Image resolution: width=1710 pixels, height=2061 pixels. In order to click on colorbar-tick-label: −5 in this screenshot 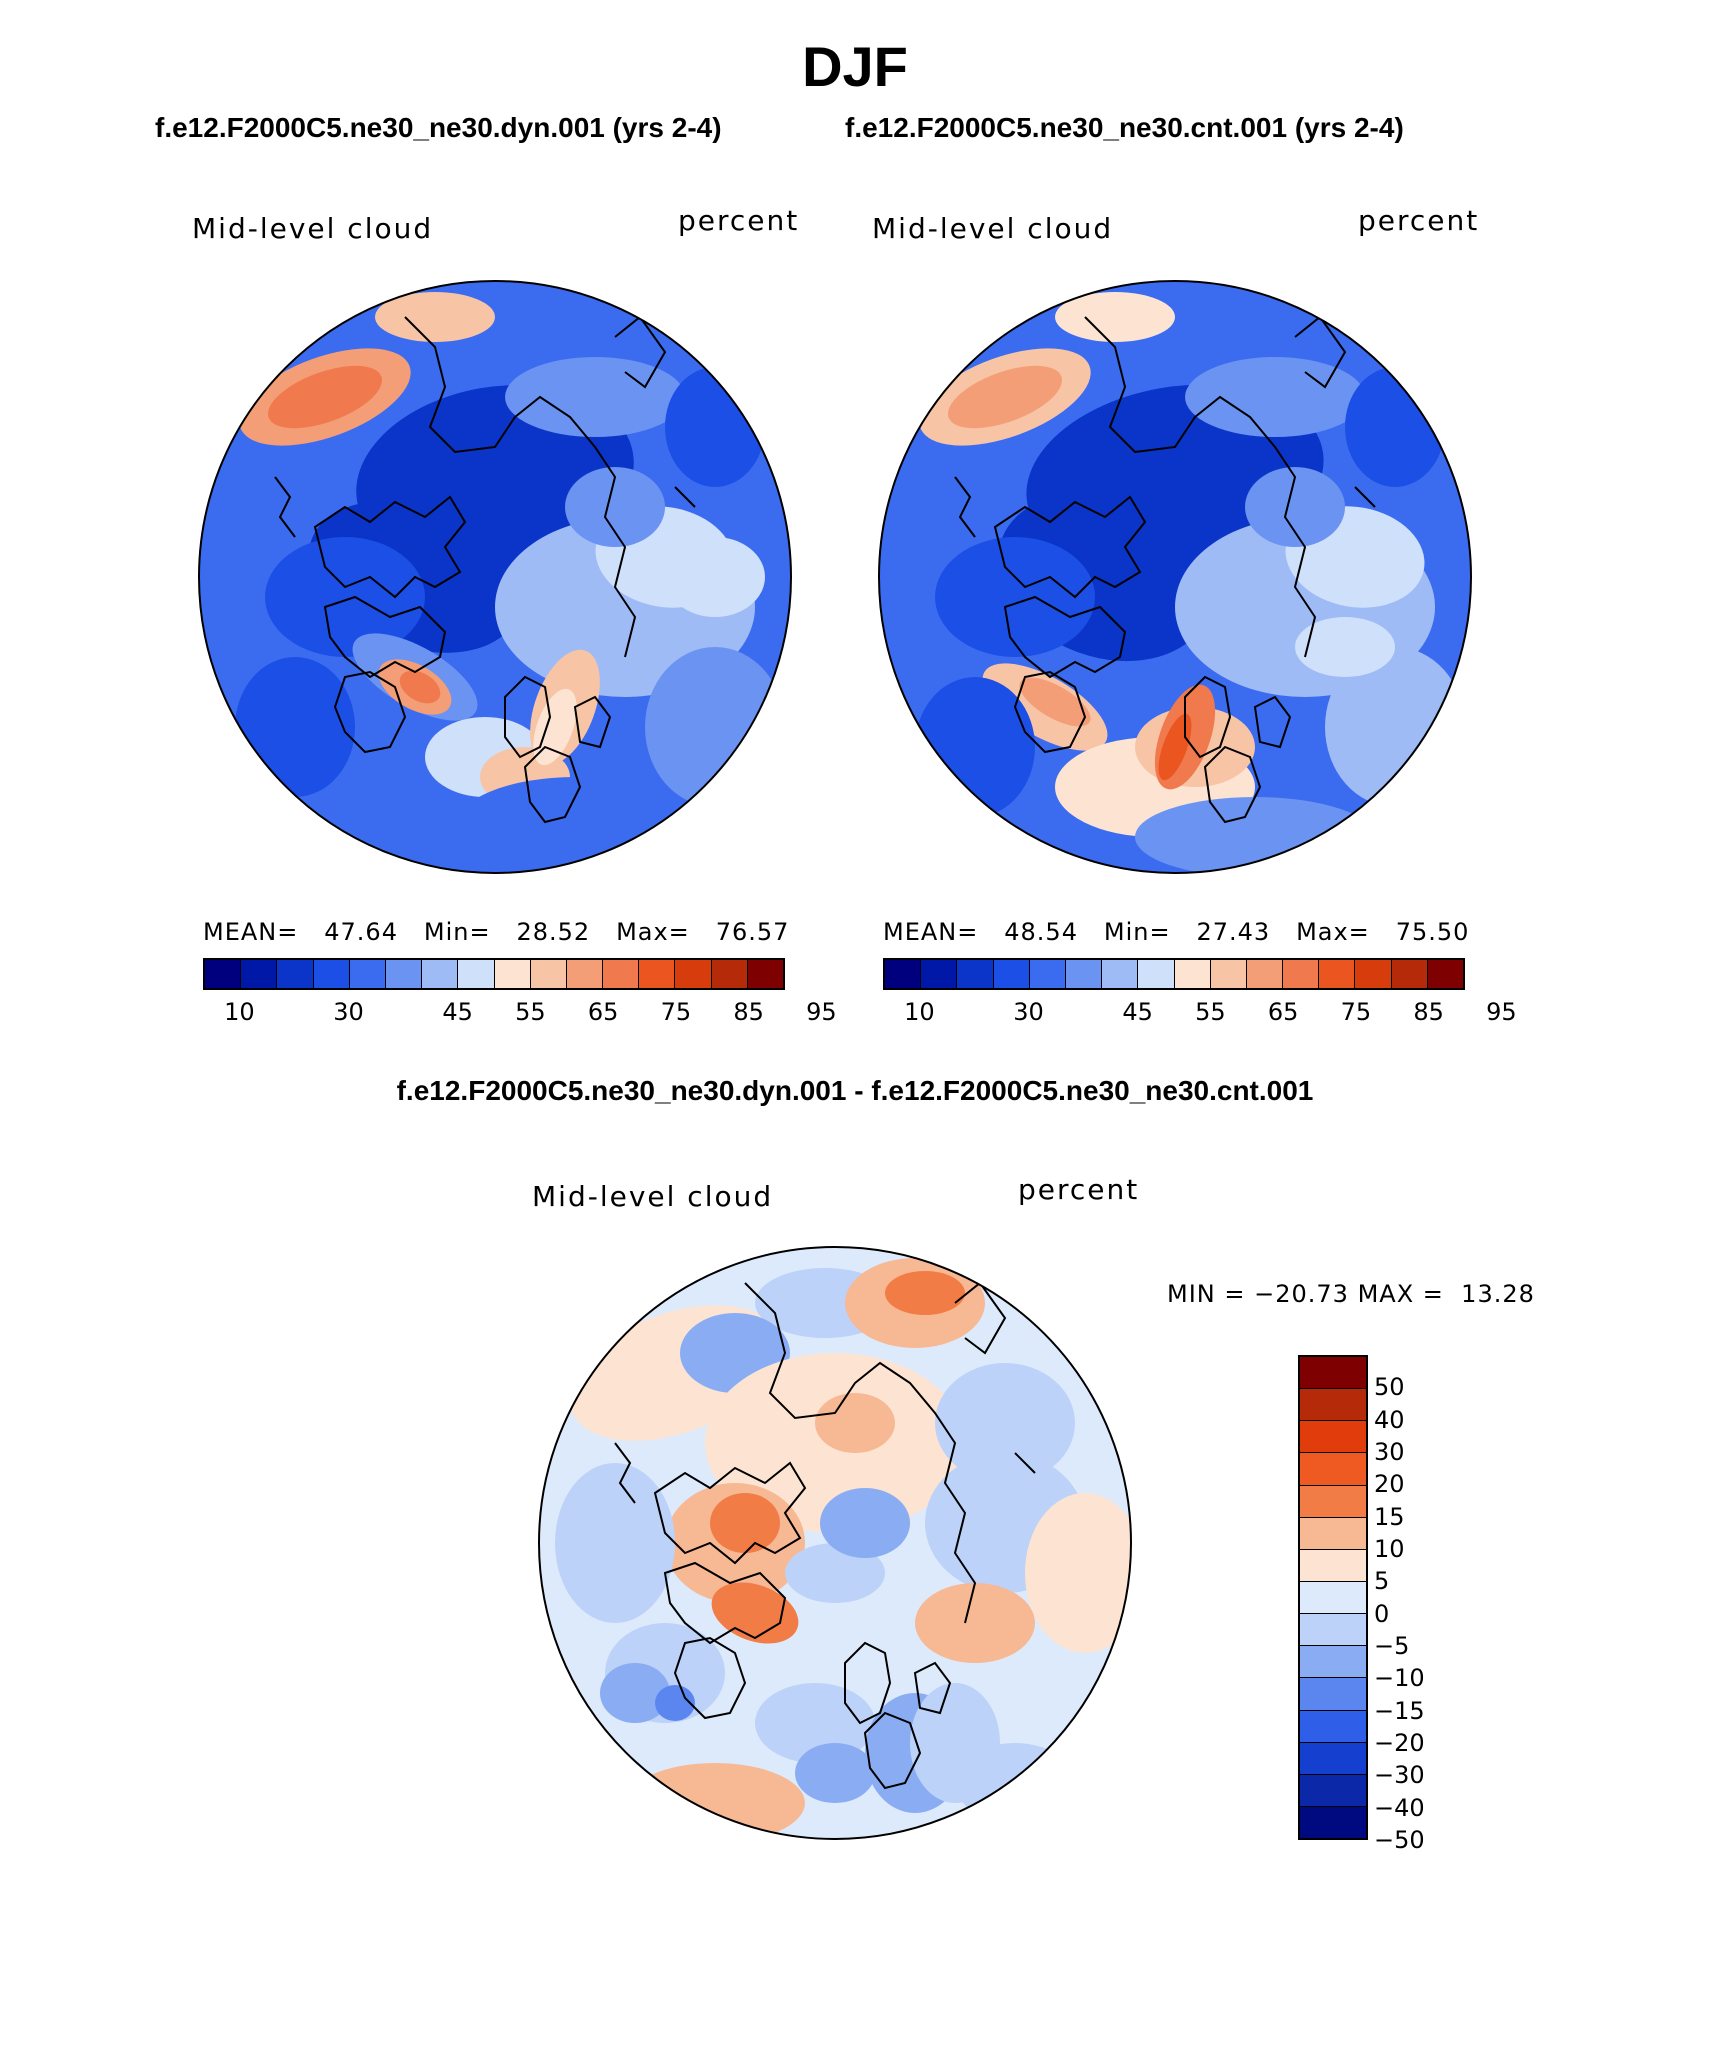, I will do `click(1392, 1646)`.